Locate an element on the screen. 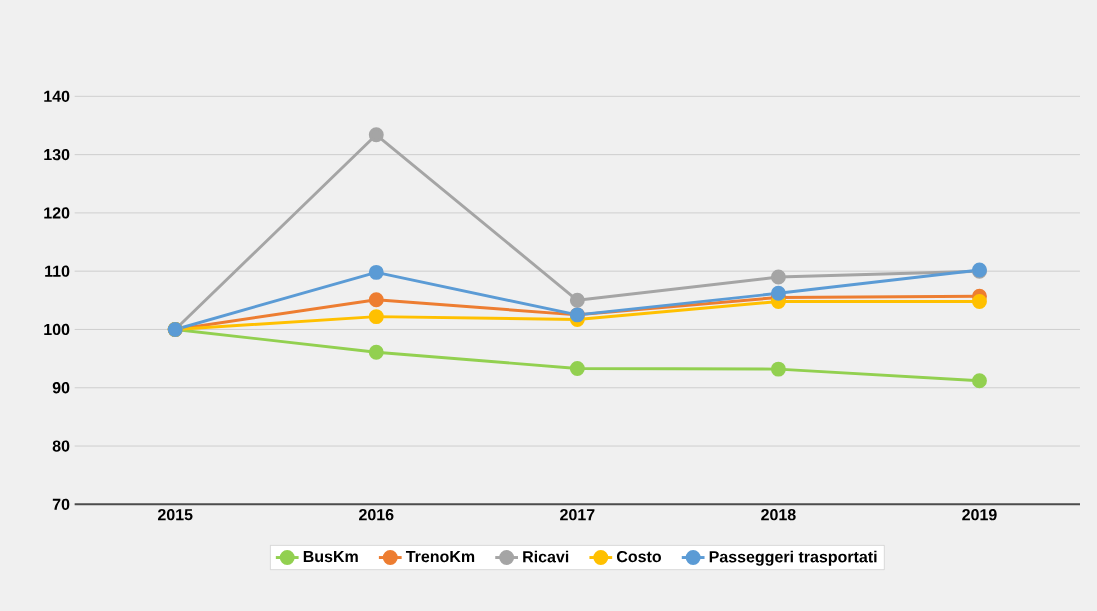 The image size is (1097, 611). legend-label: TrenoKm is located at coordinates (440, 557).